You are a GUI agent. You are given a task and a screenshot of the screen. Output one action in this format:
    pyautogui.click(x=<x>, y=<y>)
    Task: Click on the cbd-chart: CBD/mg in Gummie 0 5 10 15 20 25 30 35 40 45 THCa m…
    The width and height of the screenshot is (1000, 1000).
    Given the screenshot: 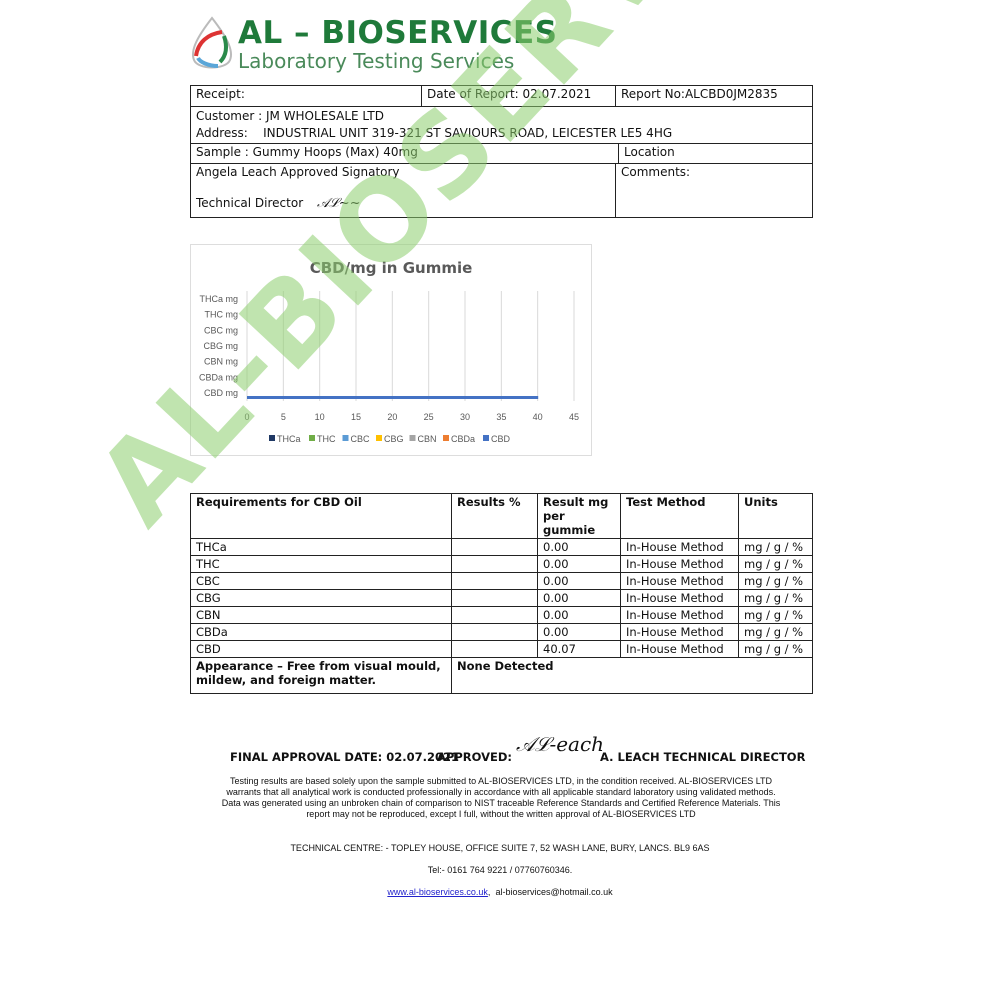 What is the action you would take?
    pyautogui.click(x=391, y=350)
    